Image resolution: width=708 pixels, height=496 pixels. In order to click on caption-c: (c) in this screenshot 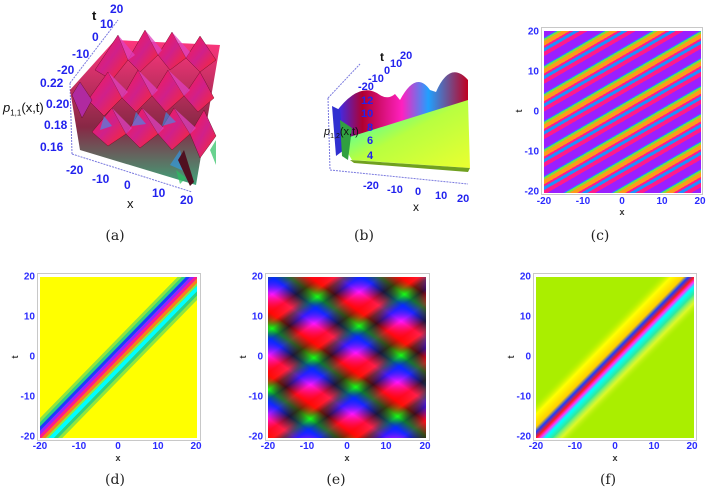, I will do `click(600, 236)`.